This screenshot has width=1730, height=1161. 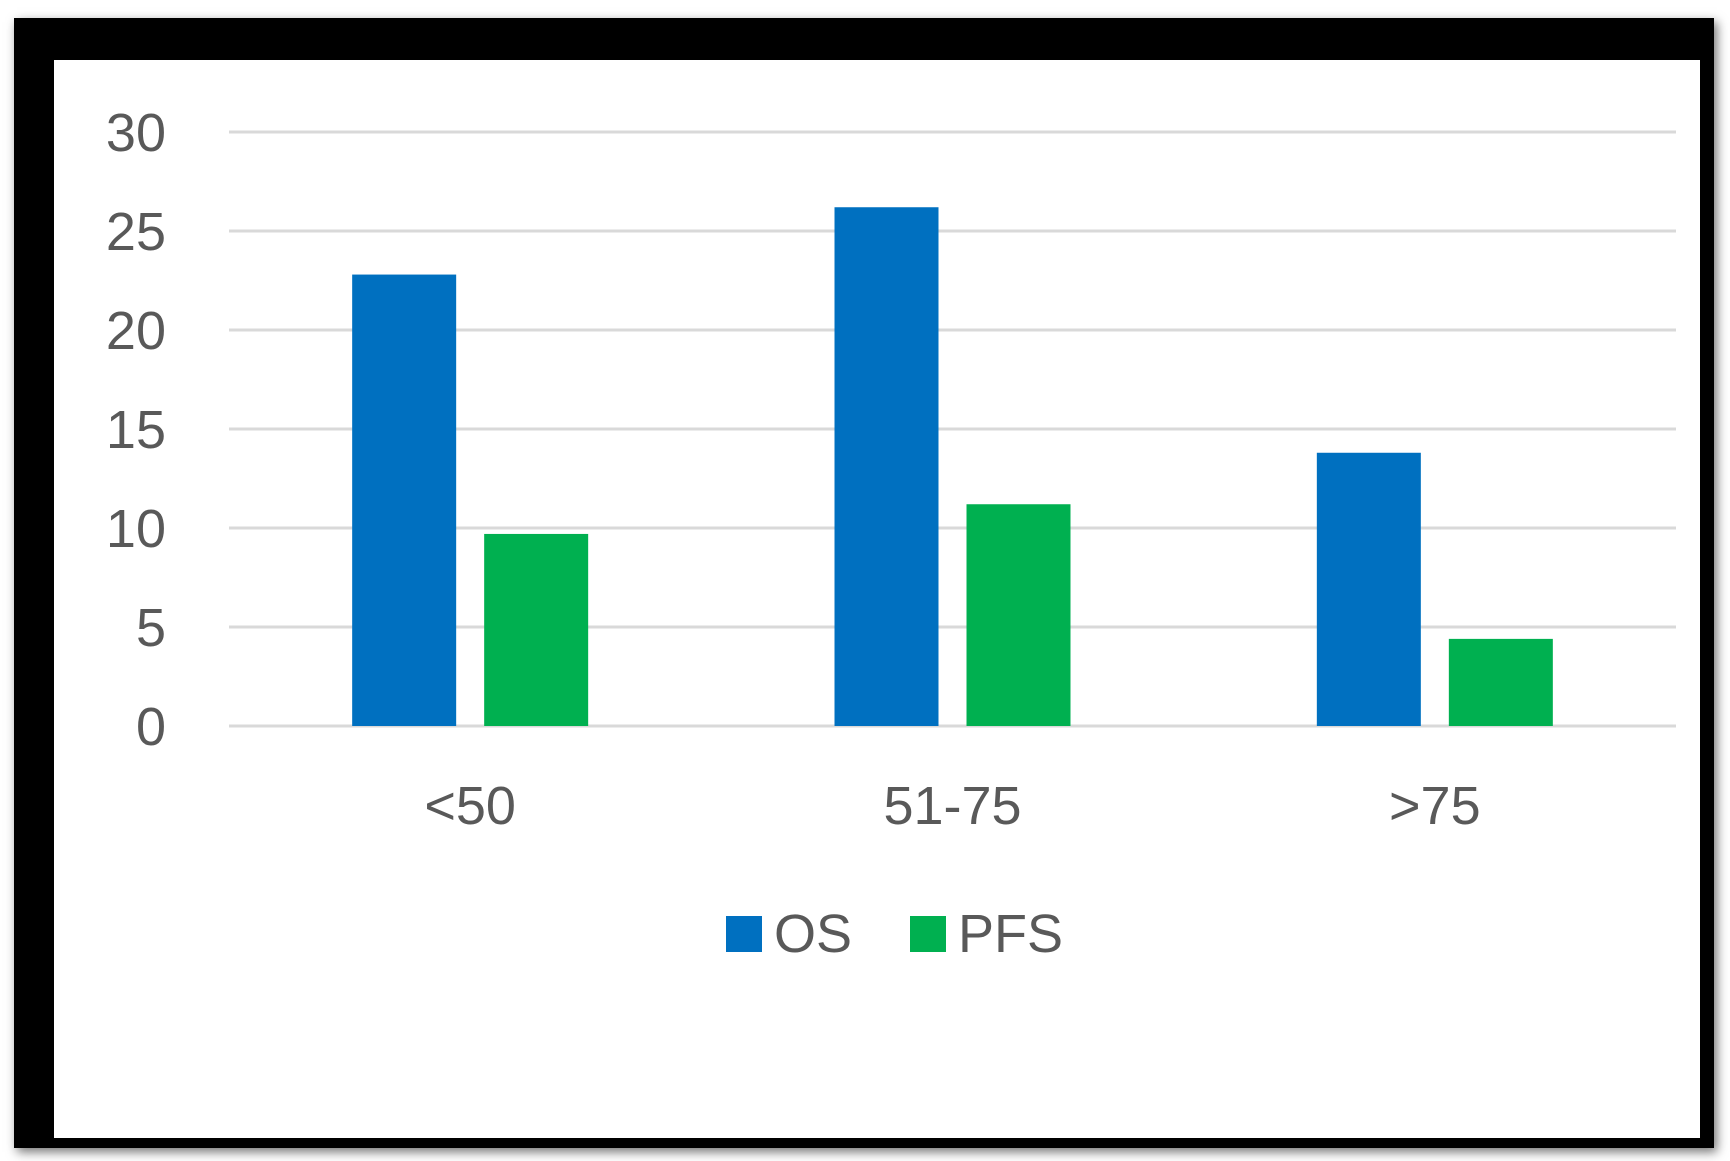 What do you see at coordinates (136, 331) in the screenshot?
I see `y-tick-label: 20` at bounding box center [136, 331].